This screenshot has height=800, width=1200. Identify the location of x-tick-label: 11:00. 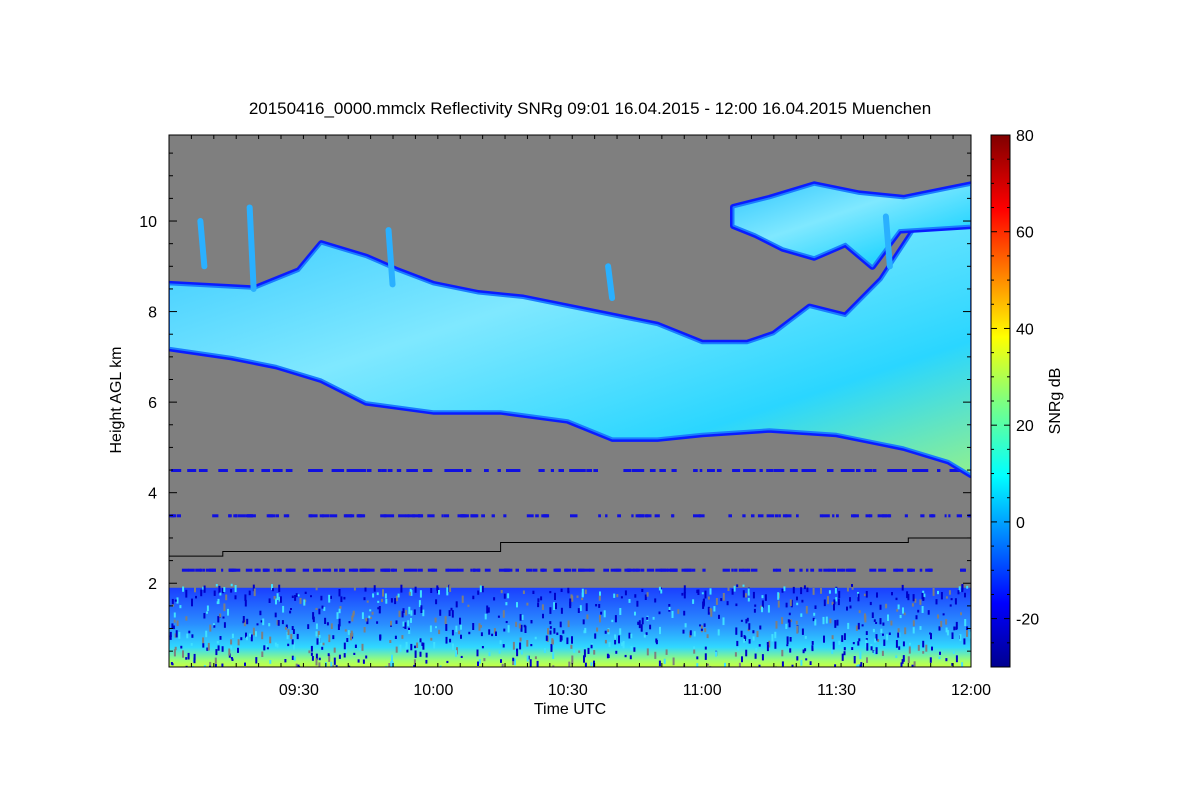
(702, 690).